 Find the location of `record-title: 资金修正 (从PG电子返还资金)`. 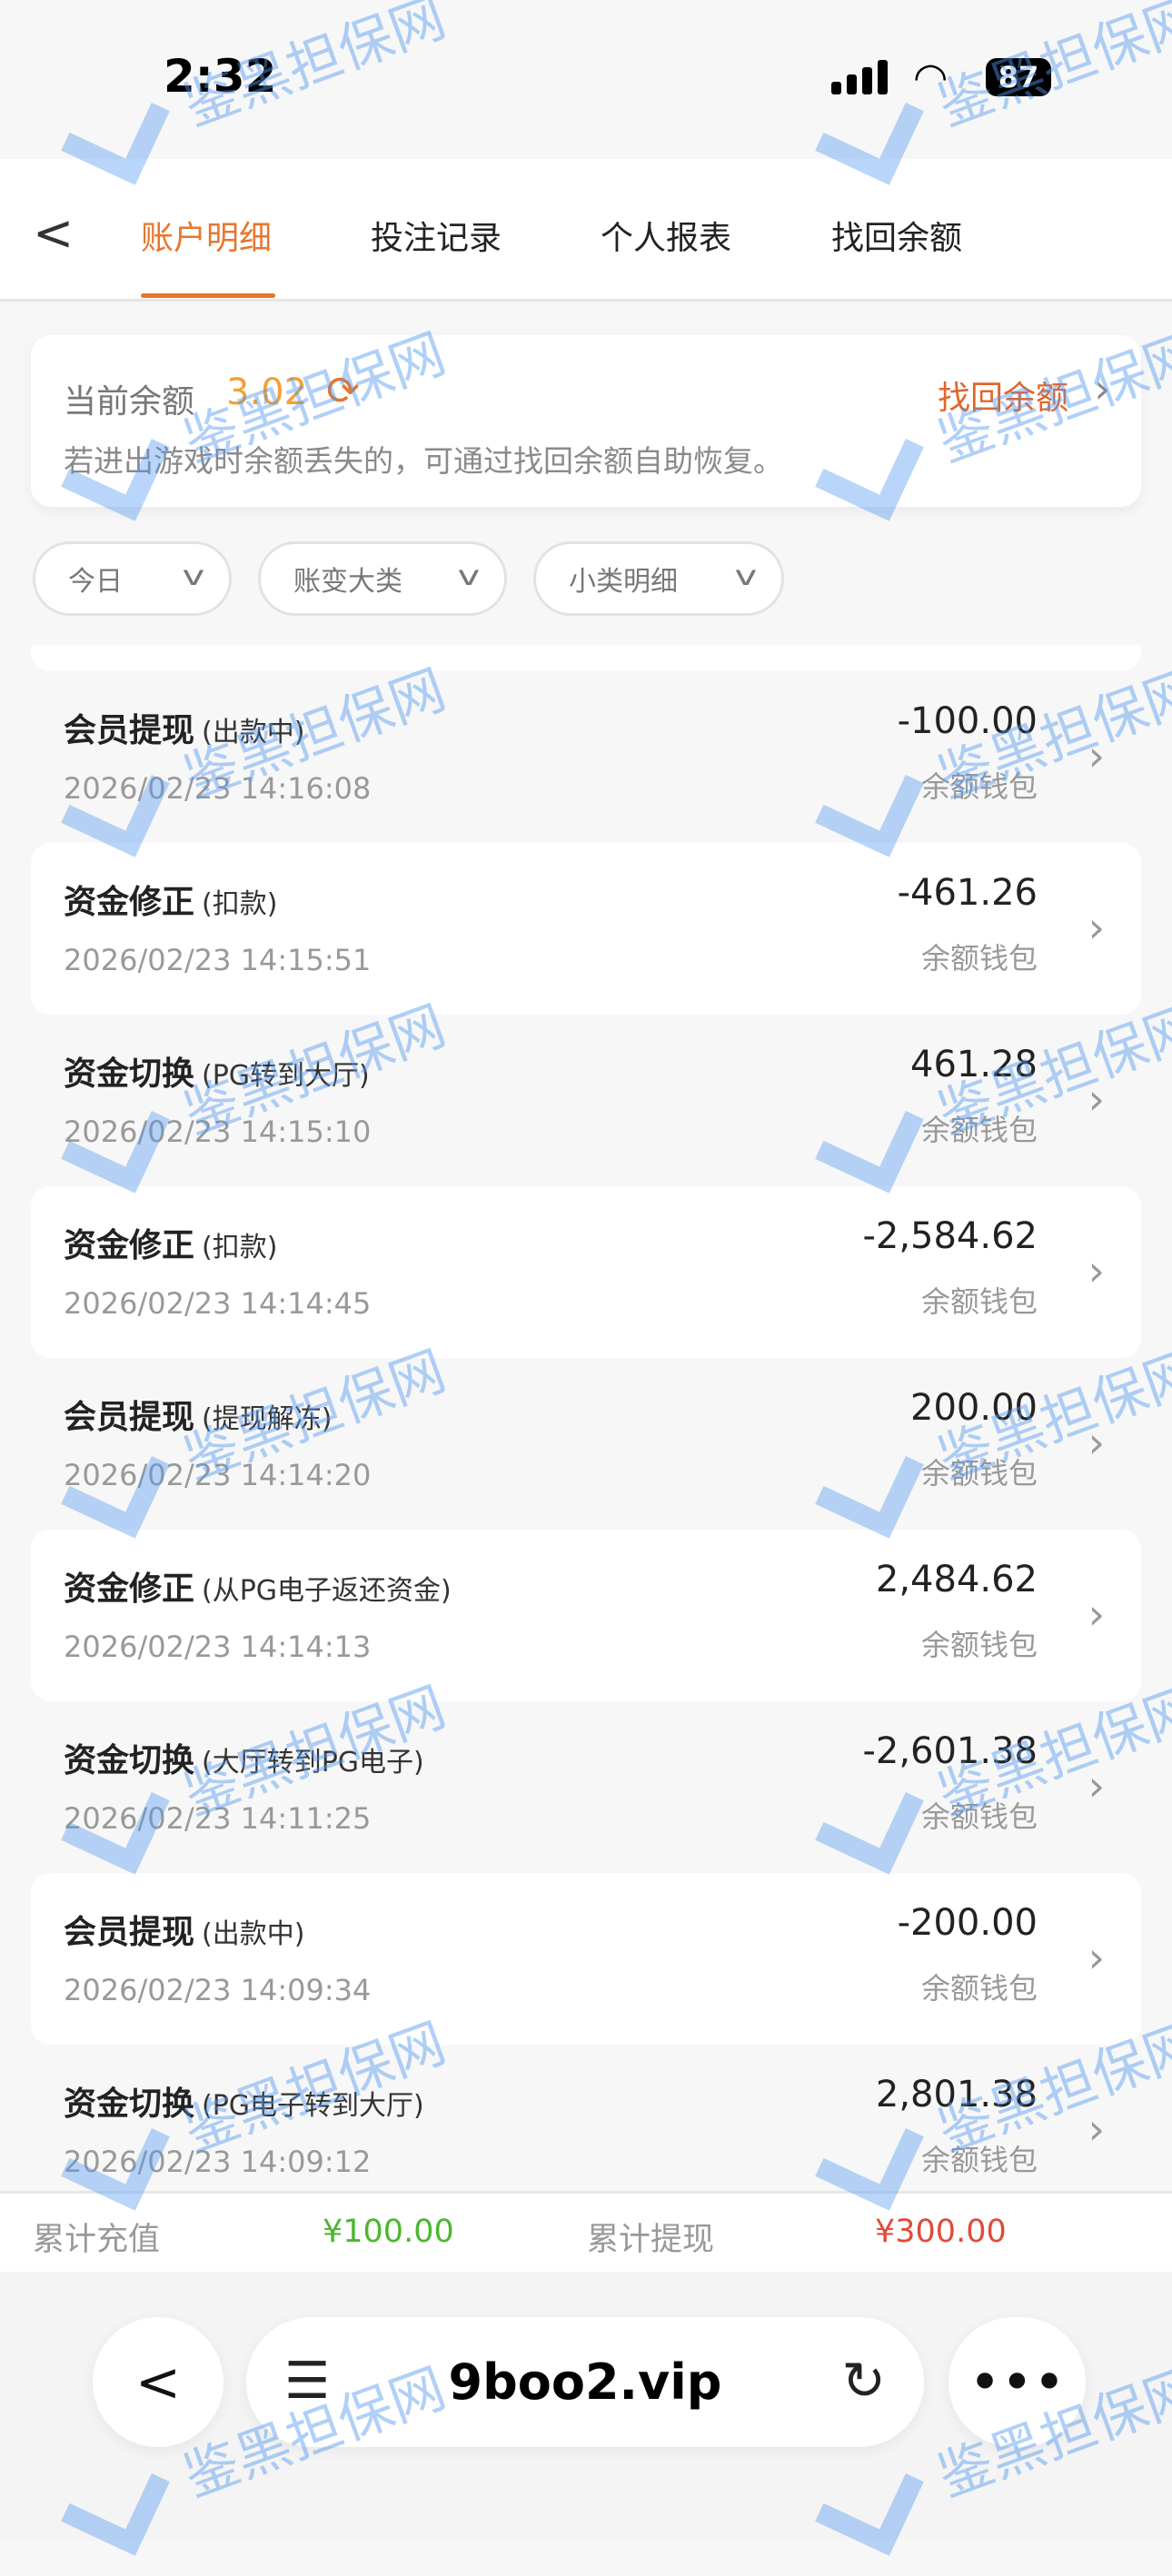

record-title: 资金修正 (从PG电子返还资金) is located at coordinates (258, 1586).